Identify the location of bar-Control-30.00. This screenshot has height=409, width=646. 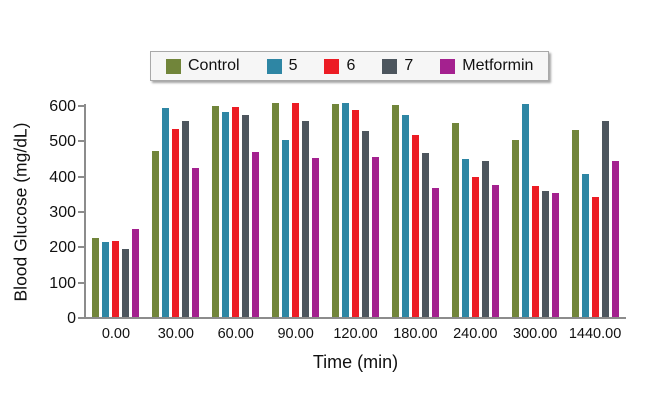
(156, 233).